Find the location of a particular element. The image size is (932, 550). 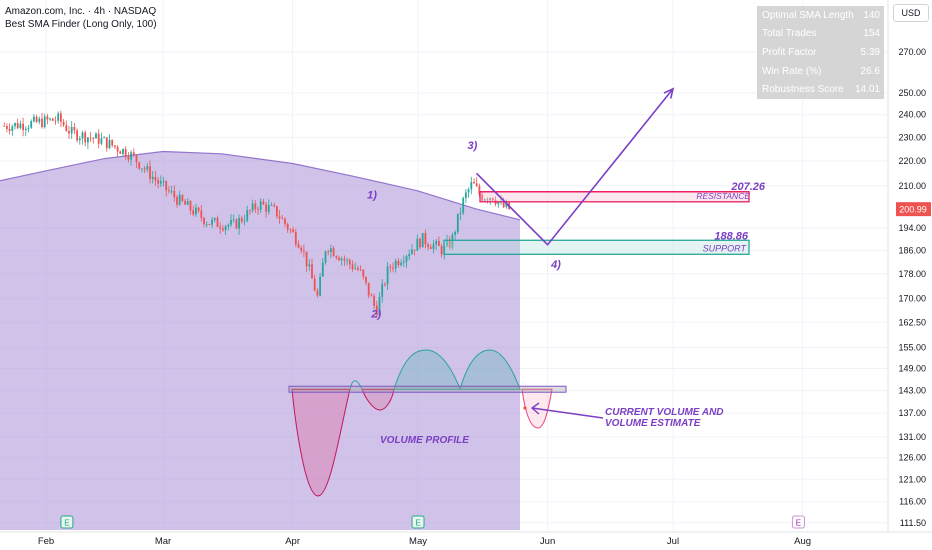

price-tick-label: 149.00 is located at coordinates (912, 368).